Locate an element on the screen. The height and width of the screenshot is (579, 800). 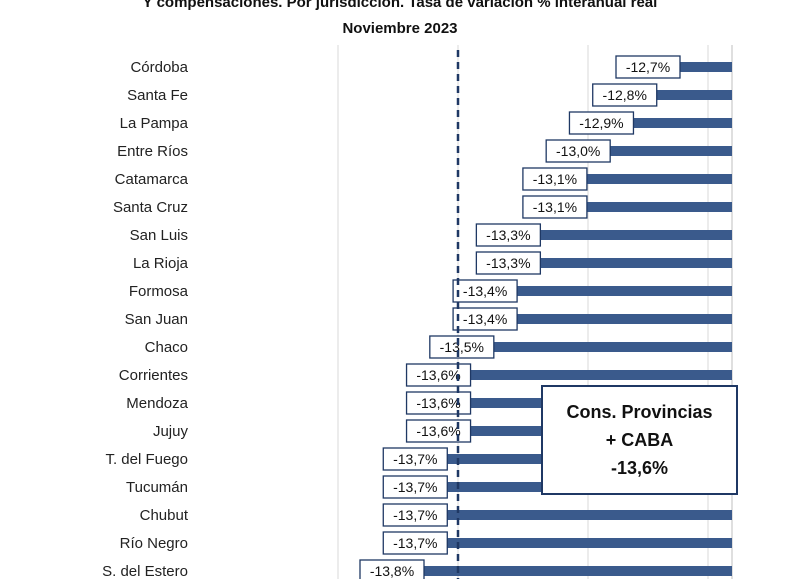
category-label: Santa Fe is located at coordinates (157, 95).